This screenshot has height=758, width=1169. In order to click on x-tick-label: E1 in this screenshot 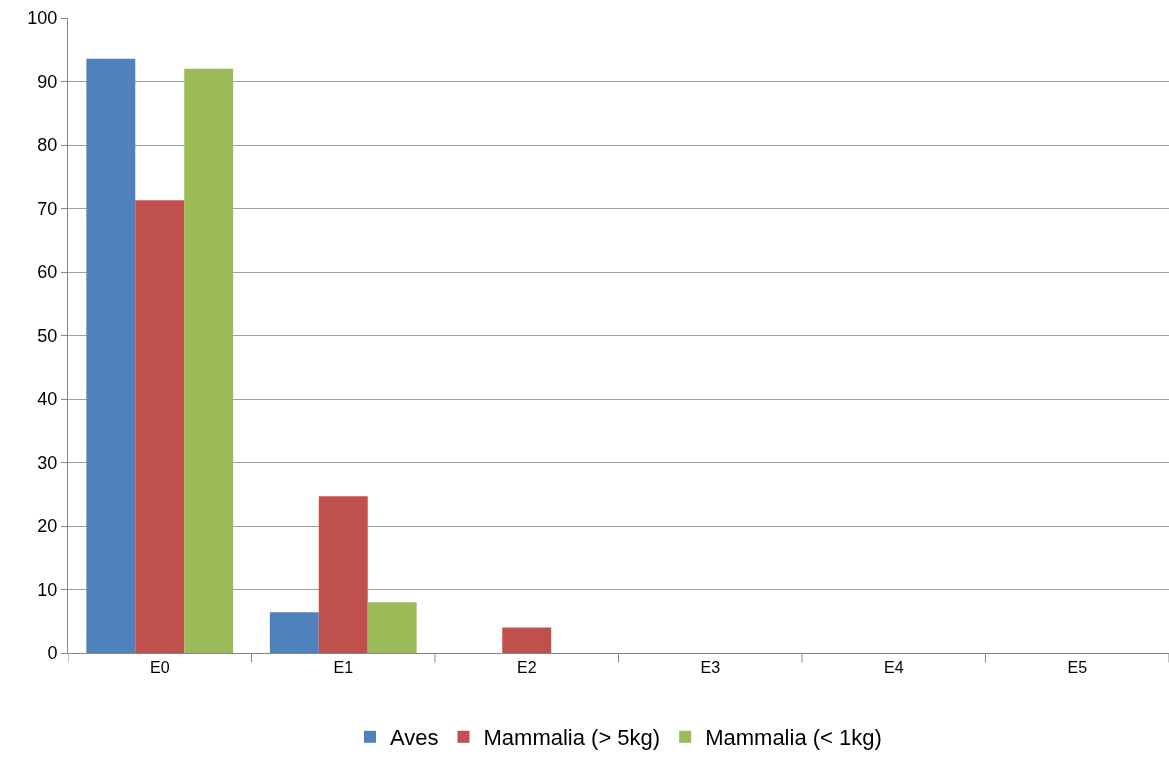, I will do `click(343, 668)`.